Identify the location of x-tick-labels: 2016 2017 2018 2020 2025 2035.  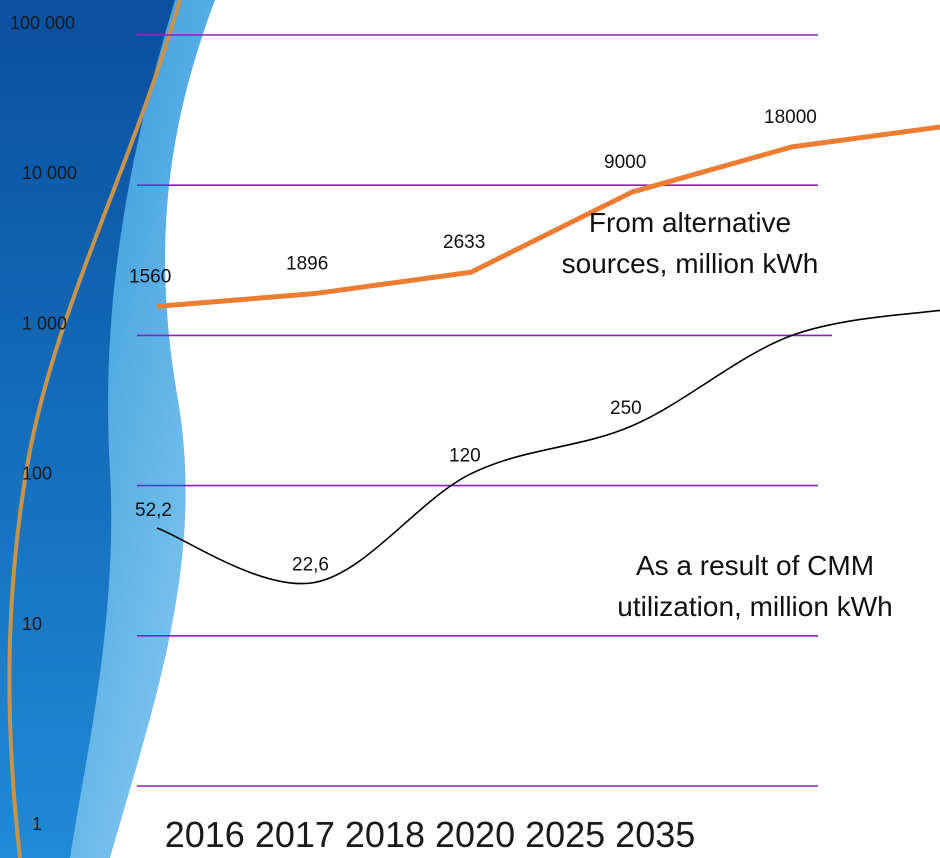
(430, 834).